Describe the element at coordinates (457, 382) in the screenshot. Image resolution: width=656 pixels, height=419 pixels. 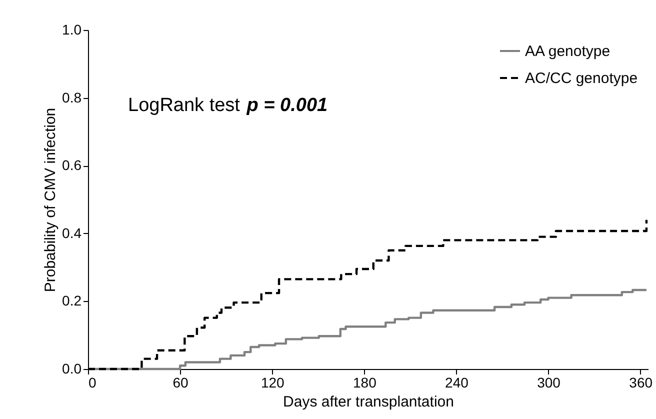
I see `x-tick-label: 240` at that location.